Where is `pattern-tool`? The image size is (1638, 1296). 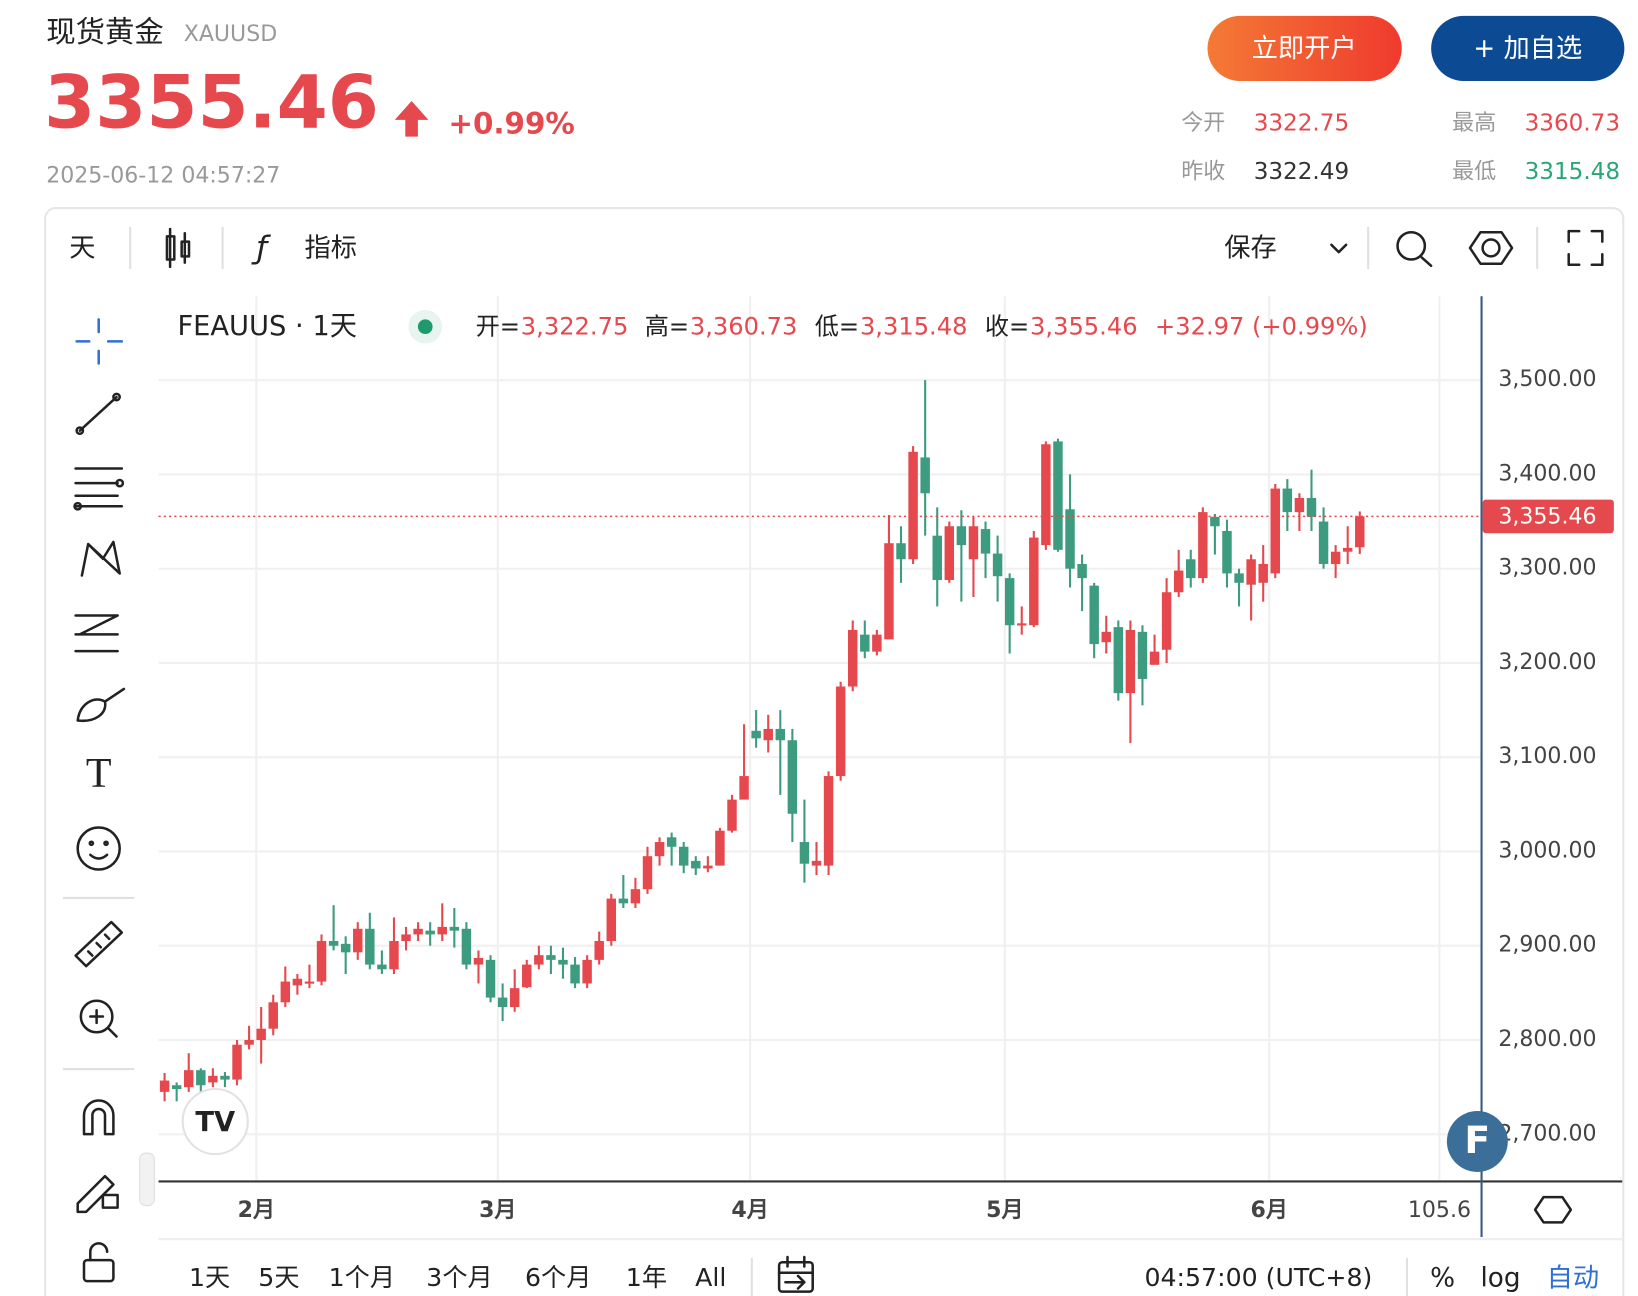 pattern-tool is located at coordinates (100, 558).